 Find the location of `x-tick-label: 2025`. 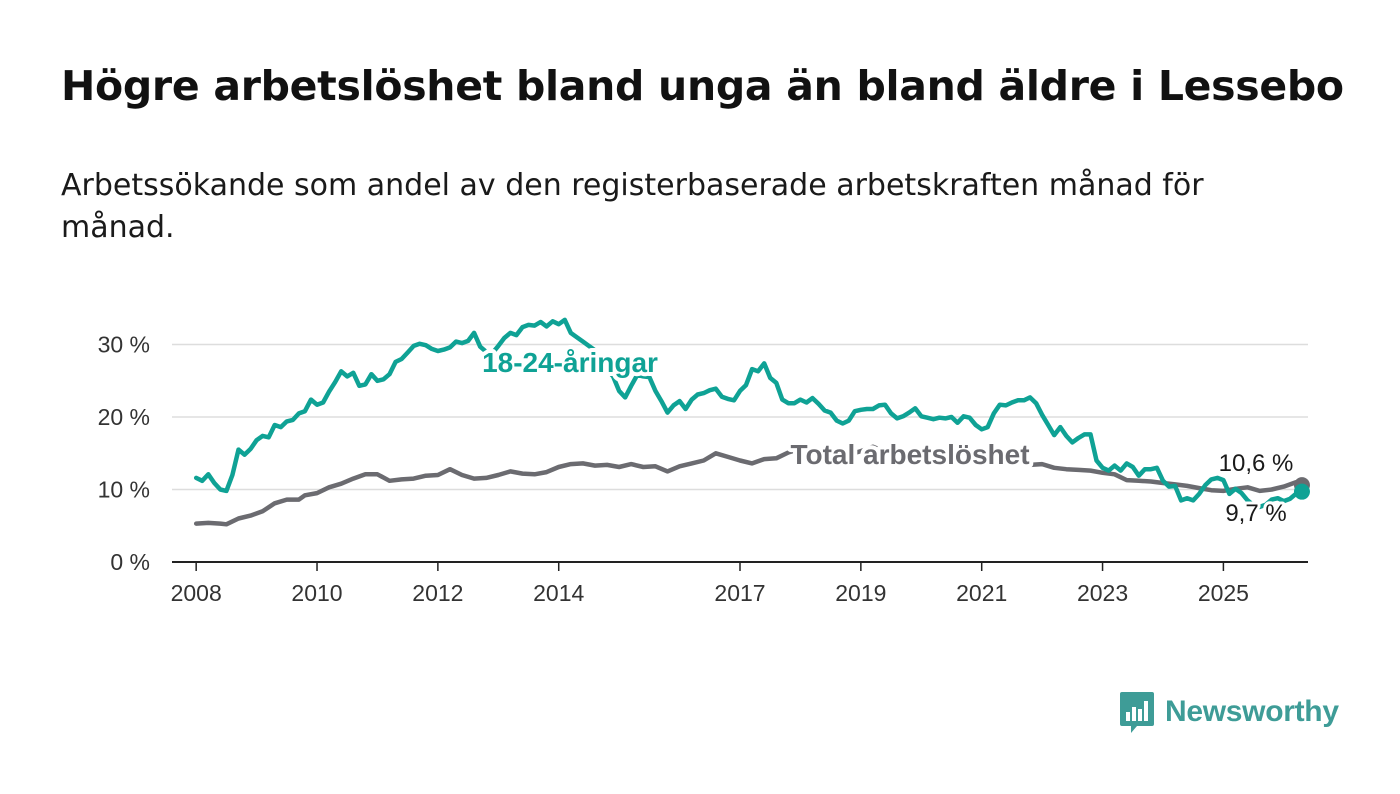

x-tick-label: 2025 is located at coordinates (1223, 593).